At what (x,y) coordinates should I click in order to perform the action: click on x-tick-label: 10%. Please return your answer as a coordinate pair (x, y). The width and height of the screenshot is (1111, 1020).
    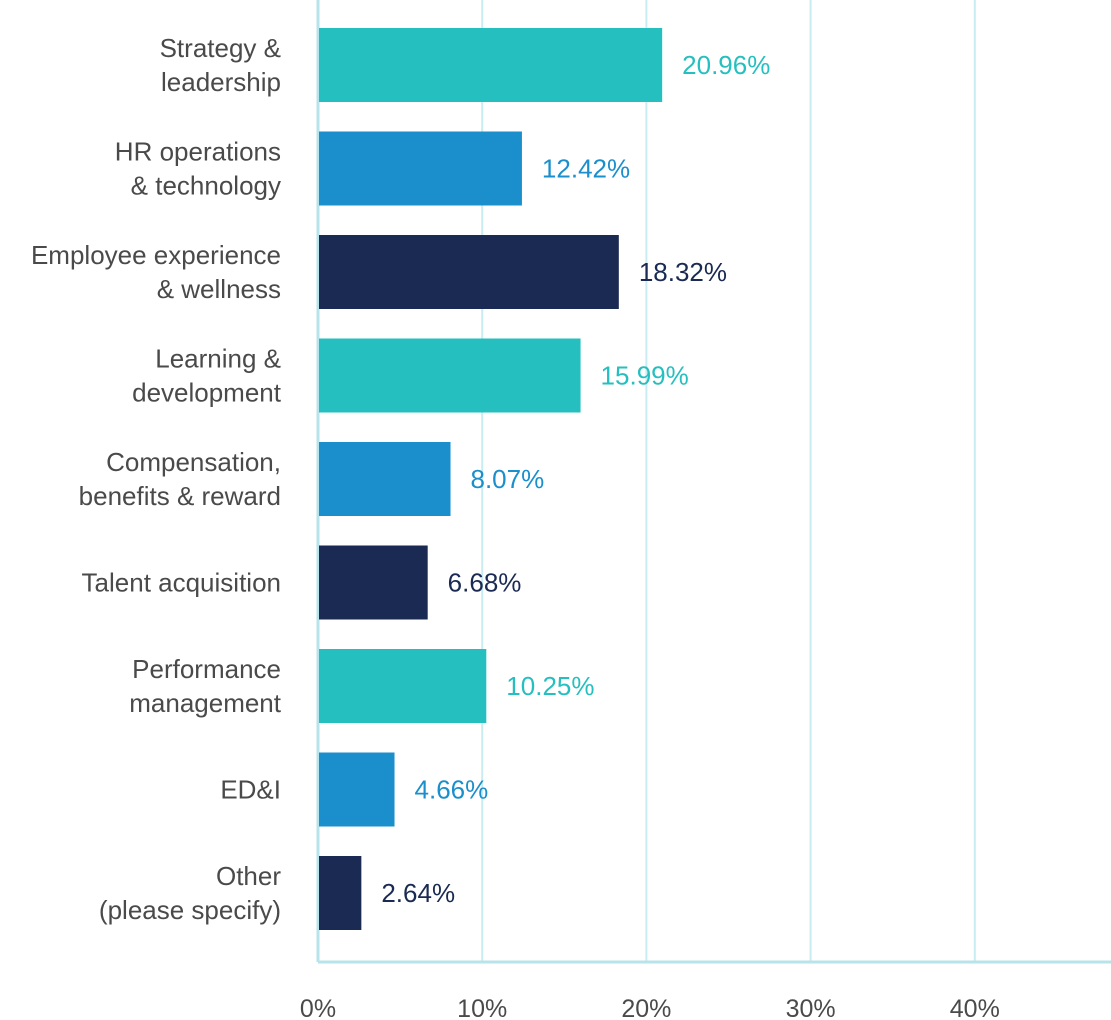
    Looking at the image, I should click on (482, 1007).